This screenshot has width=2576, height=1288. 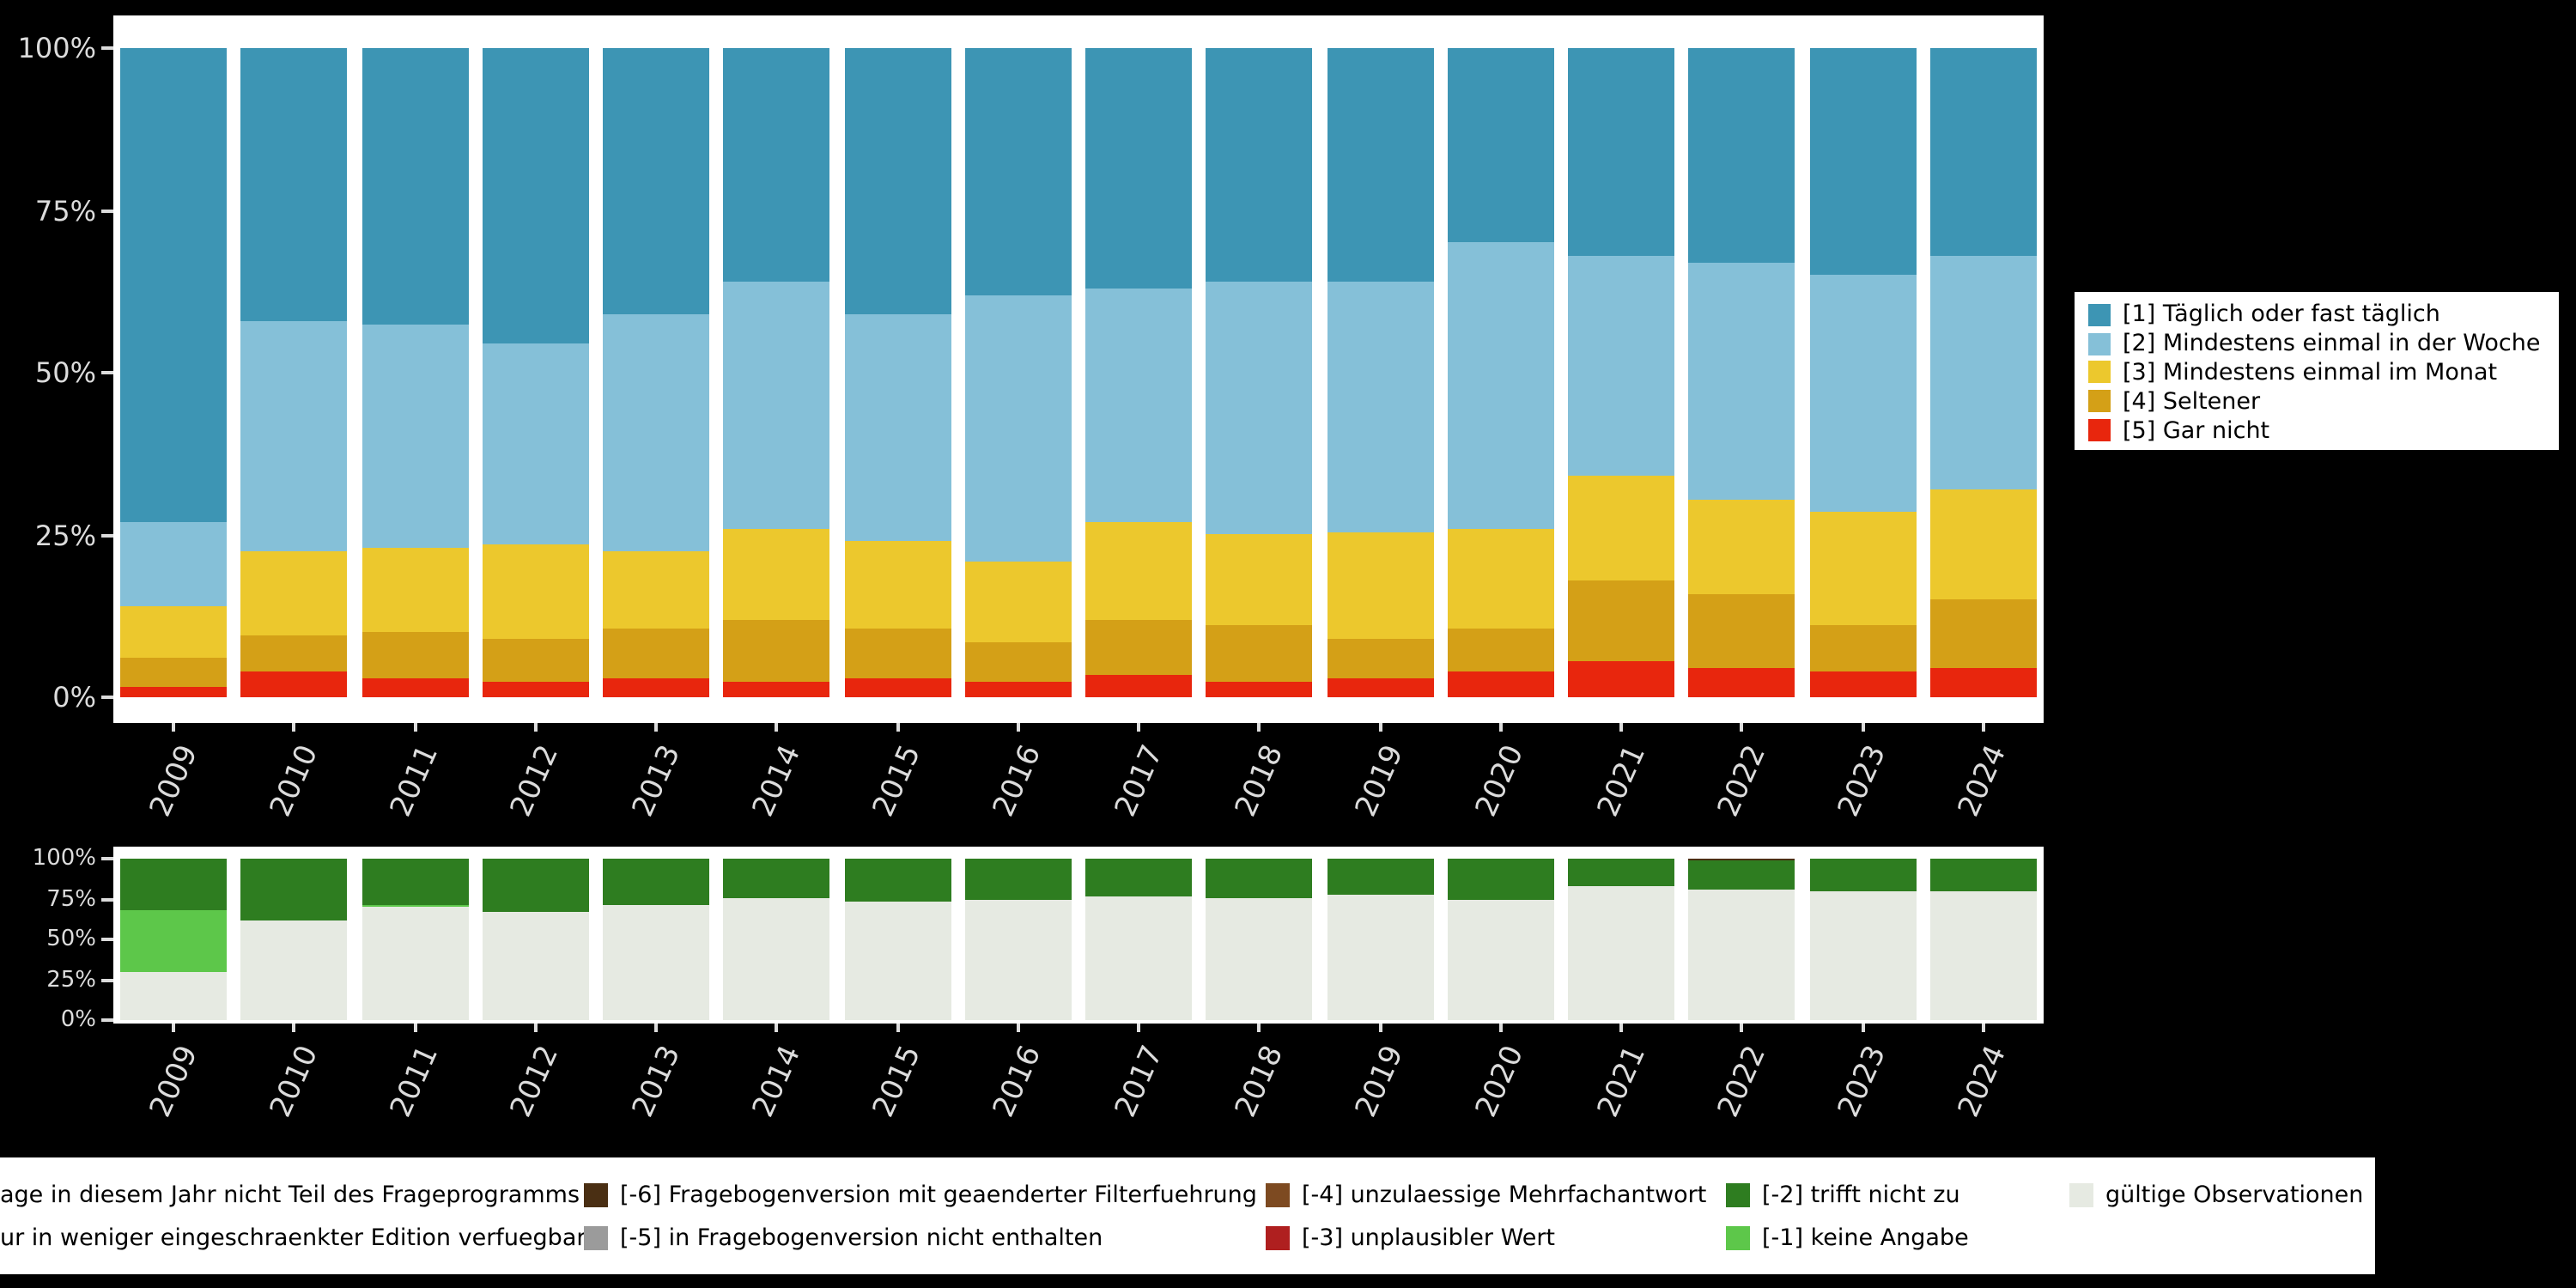 What do you see at coordinates (1429, 1238) in the screenshot?
I see `legend-label: [-3] unplausibler Wert` at bounding box center [1429, 1238].